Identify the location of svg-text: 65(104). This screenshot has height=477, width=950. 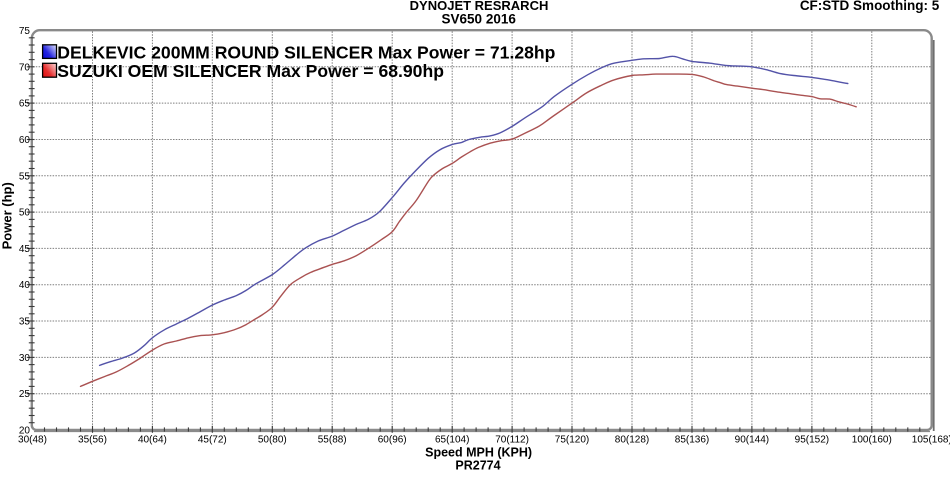
(452, 440).